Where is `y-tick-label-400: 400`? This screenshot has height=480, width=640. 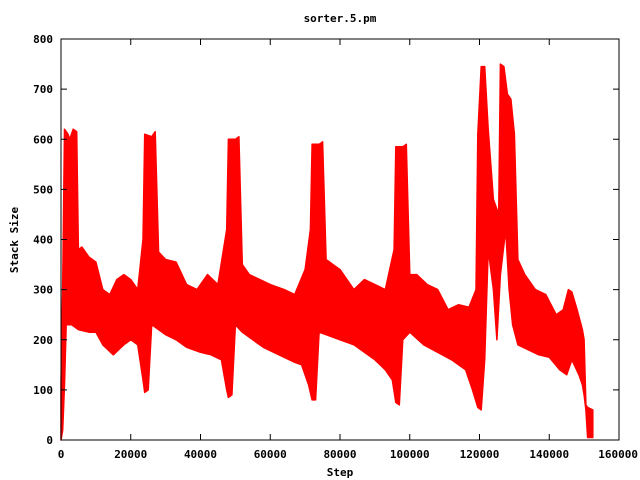
y-tick-label-400: 400 is located at coordinates (43, 240).